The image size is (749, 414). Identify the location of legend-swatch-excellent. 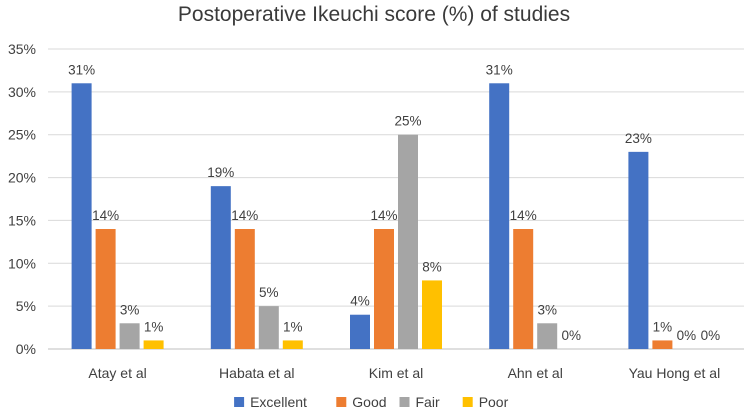
(239, 402).